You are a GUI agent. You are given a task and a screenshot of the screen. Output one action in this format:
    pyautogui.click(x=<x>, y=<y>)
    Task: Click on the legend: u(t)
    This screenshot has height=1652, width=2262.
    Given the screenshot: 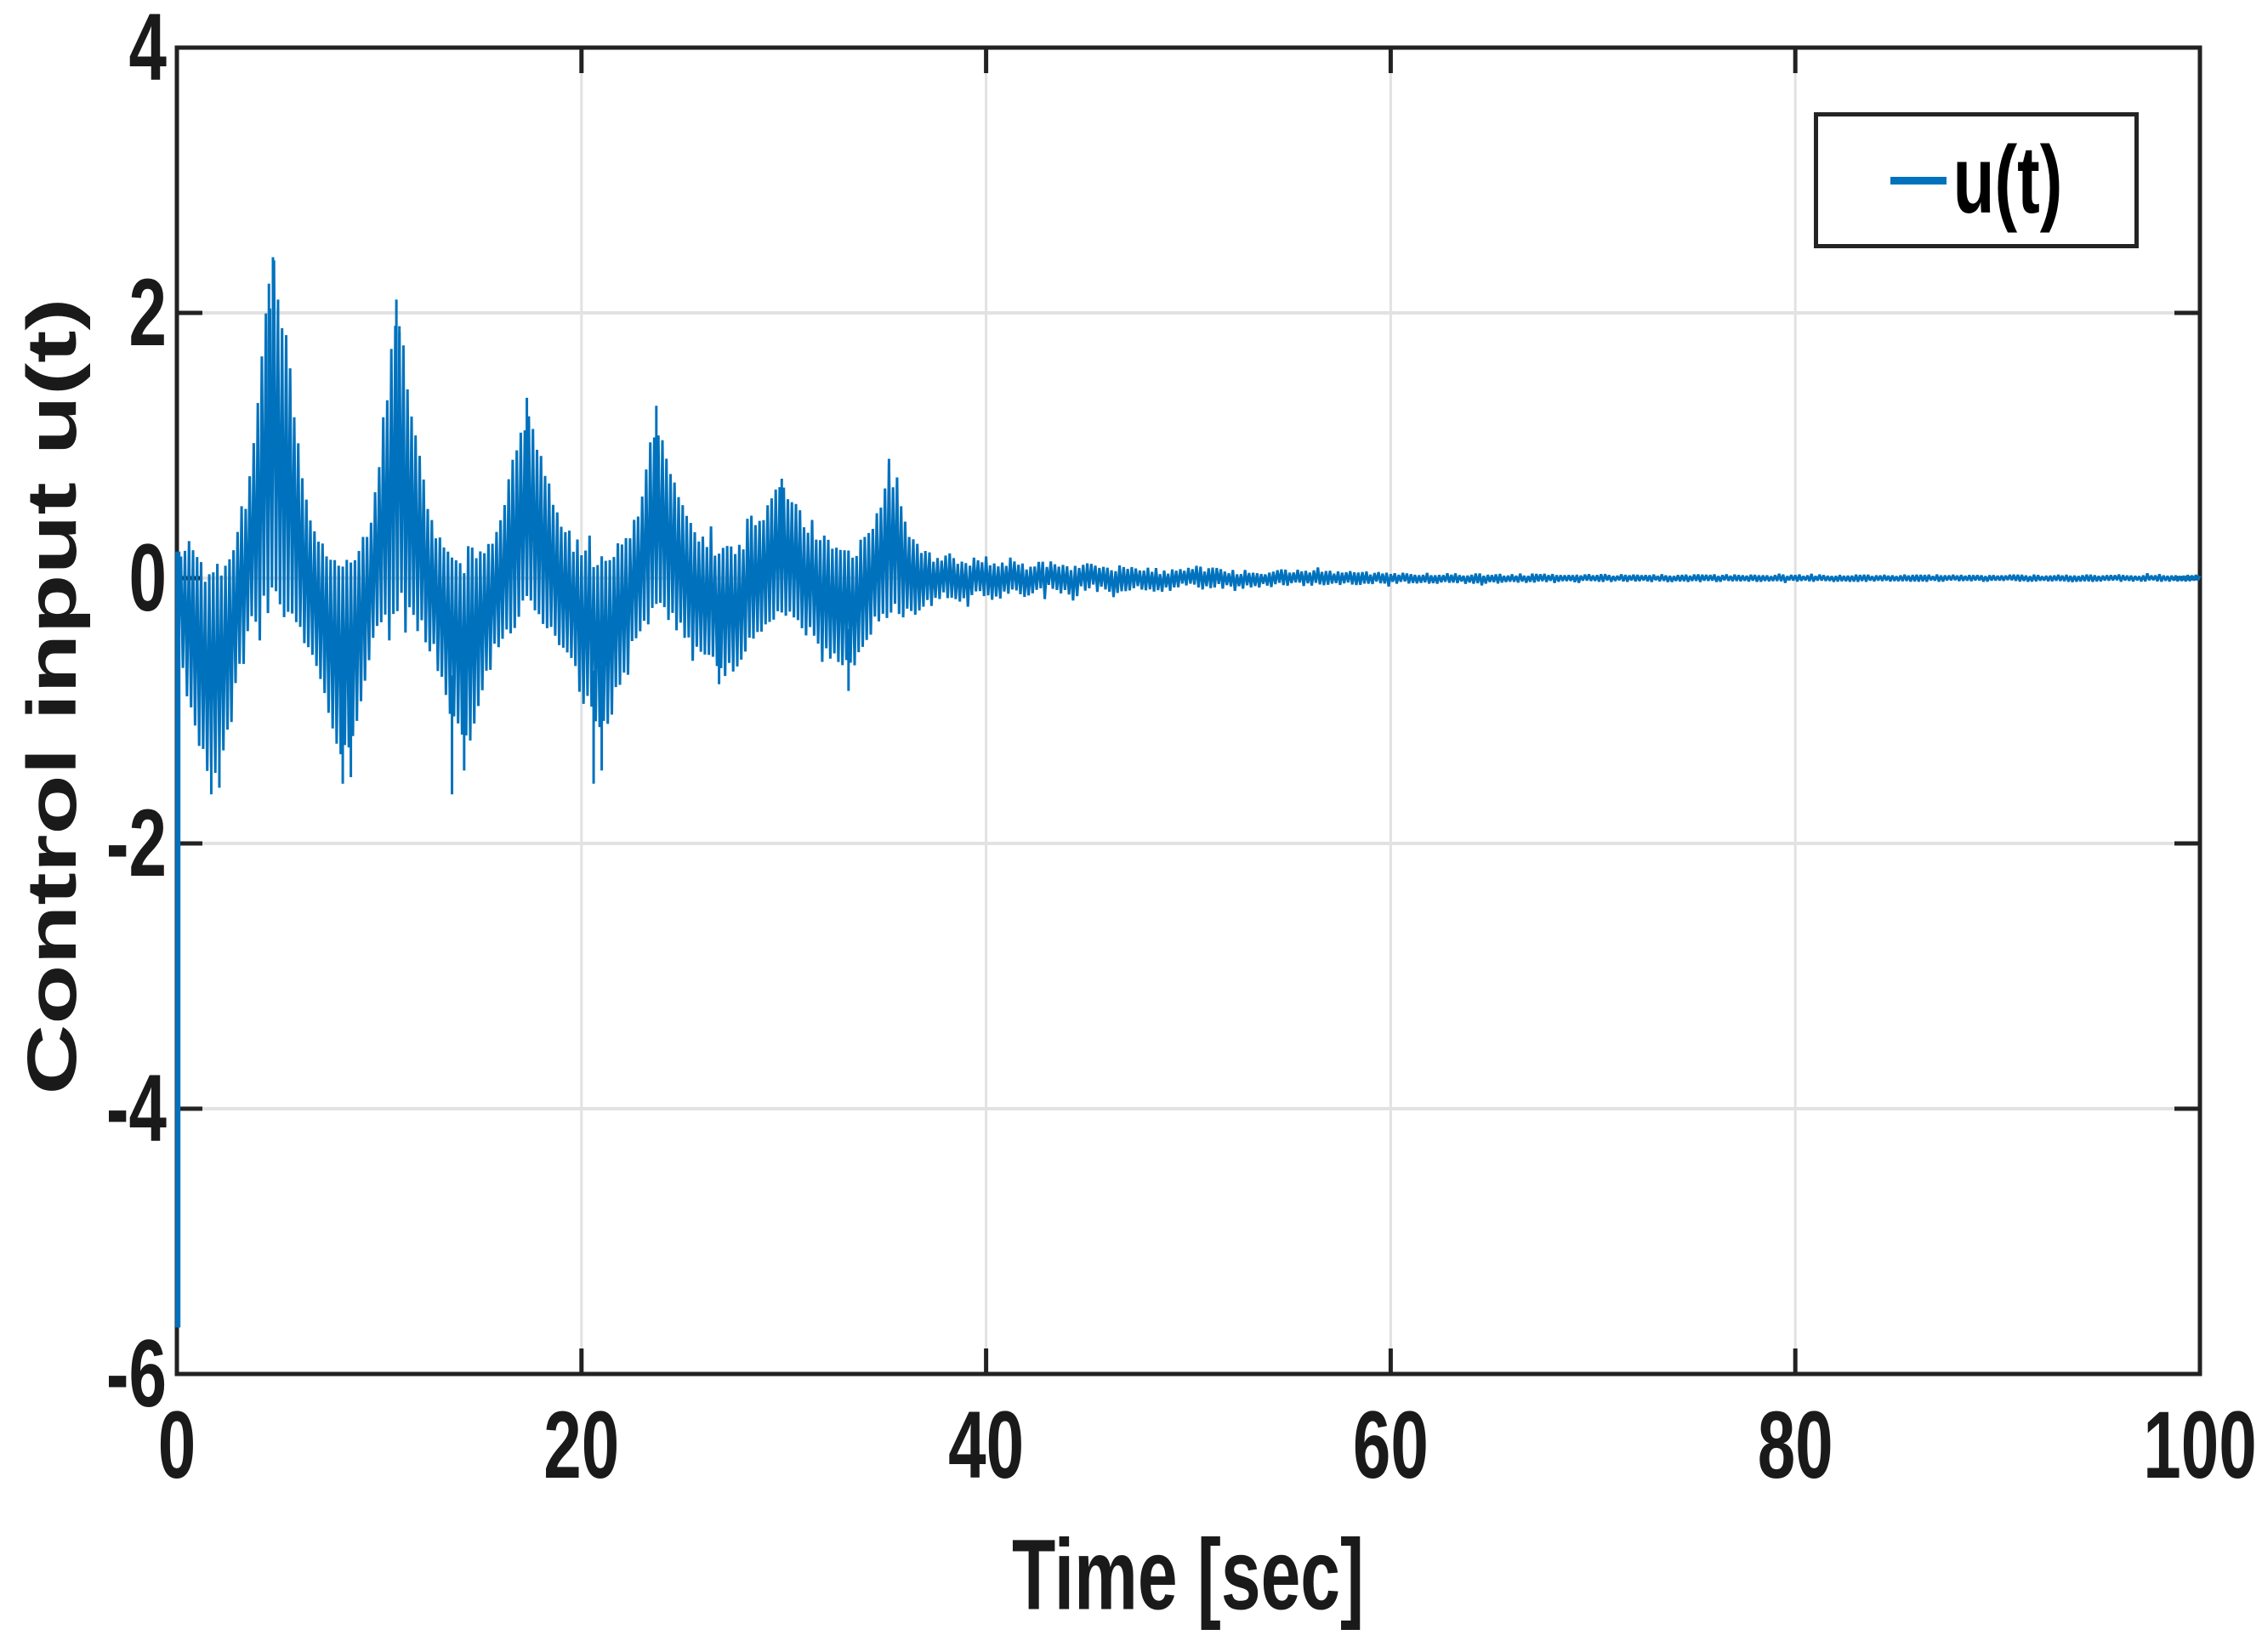 What is the action you would take?
    pyautogui.click(x=1976, y=180)
    